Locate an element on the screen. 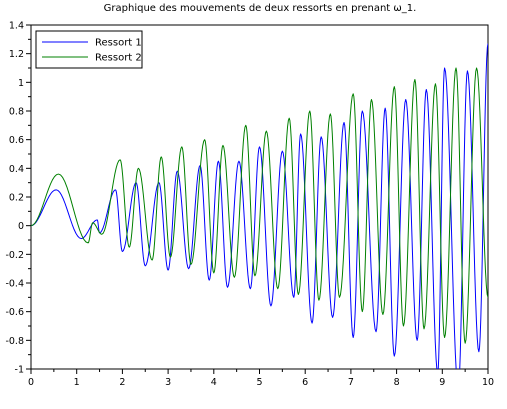  x-tick-label: 4 is located at coordinates (214, 382).